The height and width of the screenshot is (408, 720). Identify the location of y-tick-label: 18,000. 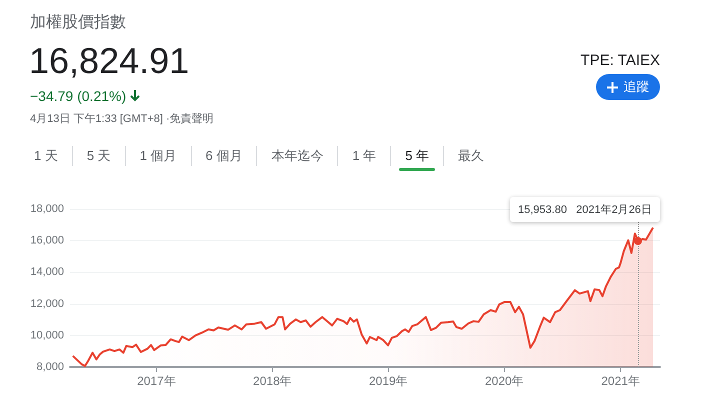
(47, 209).